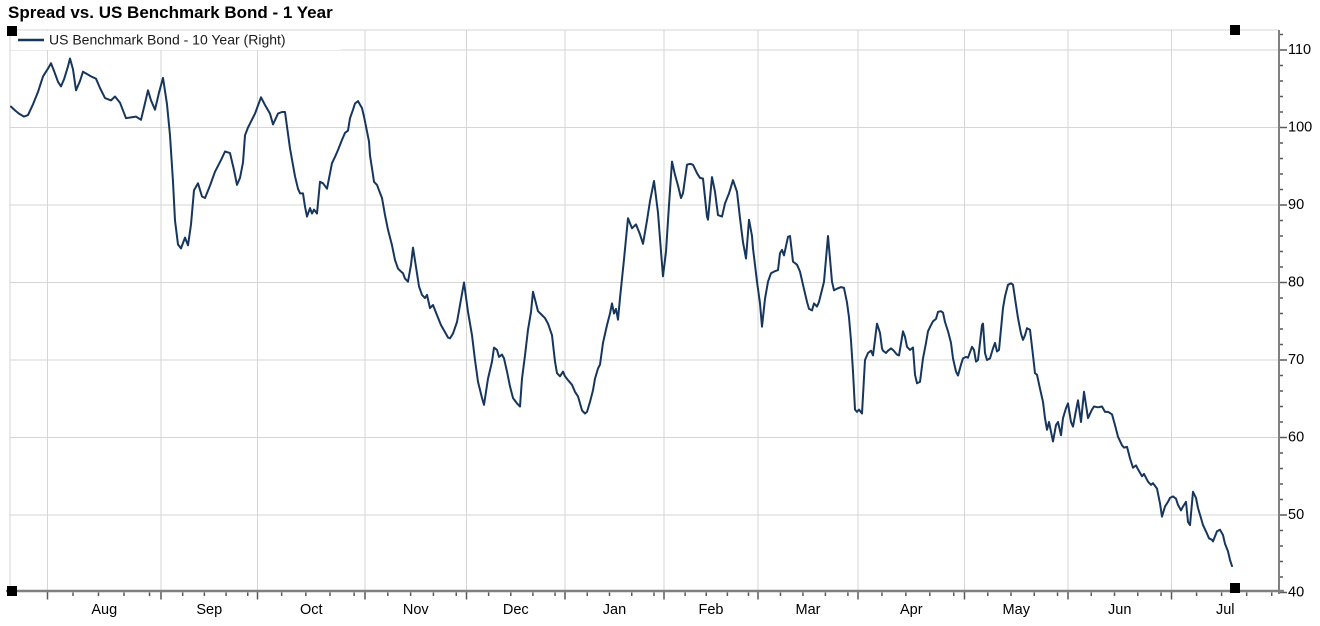 Image resolution: width=1320 pixels, height=626 pixels. Describe the element at coordinates (167, 40) in the screenshot. I see `legend-label: US Benchmark Bond - 10 Year (Right)` at that location.